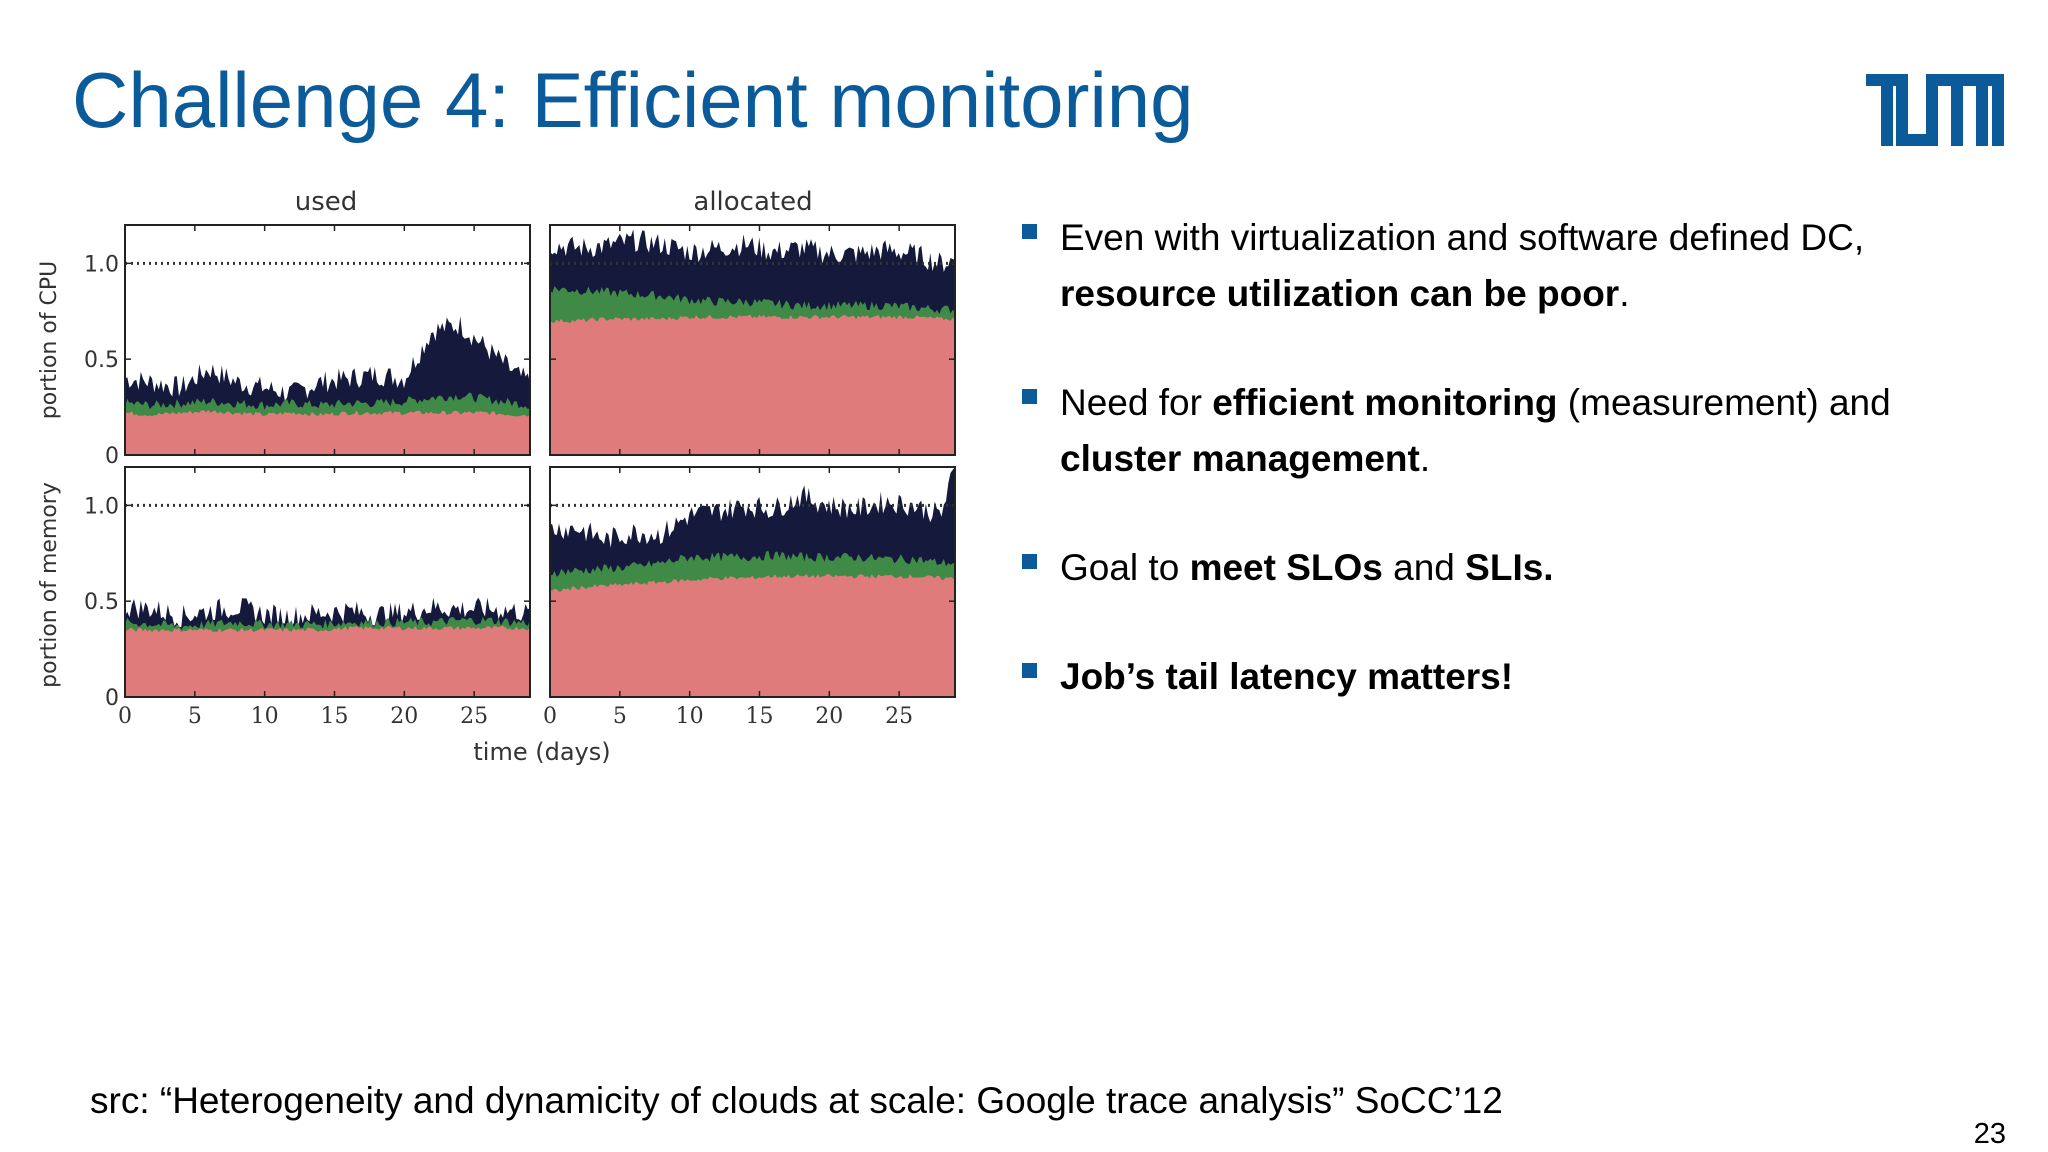 The width and height of the screenshot is (2048, 1152). I want to click on panel-cpu-allocated, so click(752, 340).